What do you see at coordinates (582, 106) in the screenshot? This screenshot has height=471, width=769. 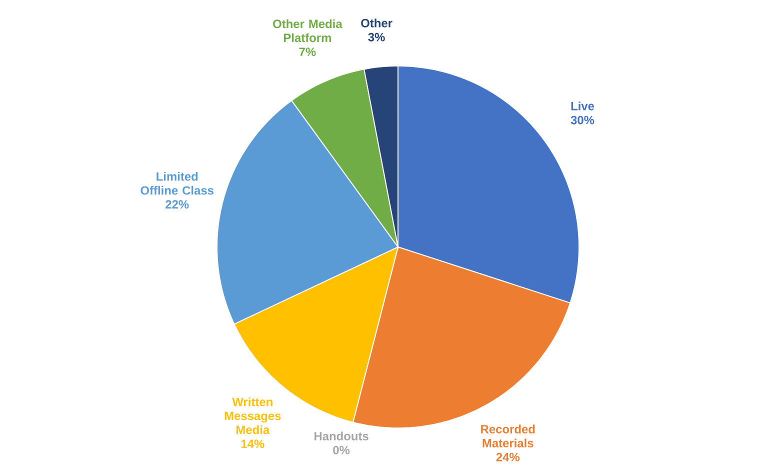 I see `slice-label: Live` at bounding box center [582, 106].